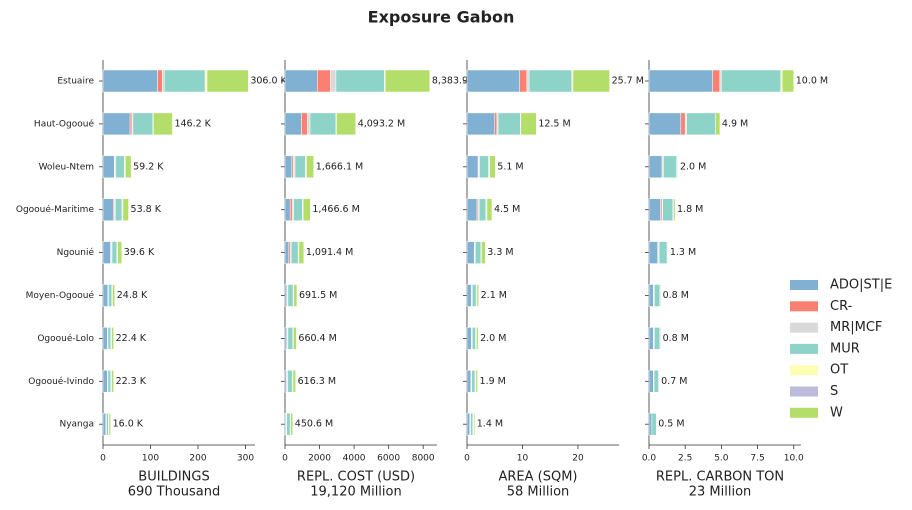 This screenshot has width=912, height=510. Describe the element at coordinates (441, 17) in the screenshot. I see `chart-title: Exposure Gabon` at that location.